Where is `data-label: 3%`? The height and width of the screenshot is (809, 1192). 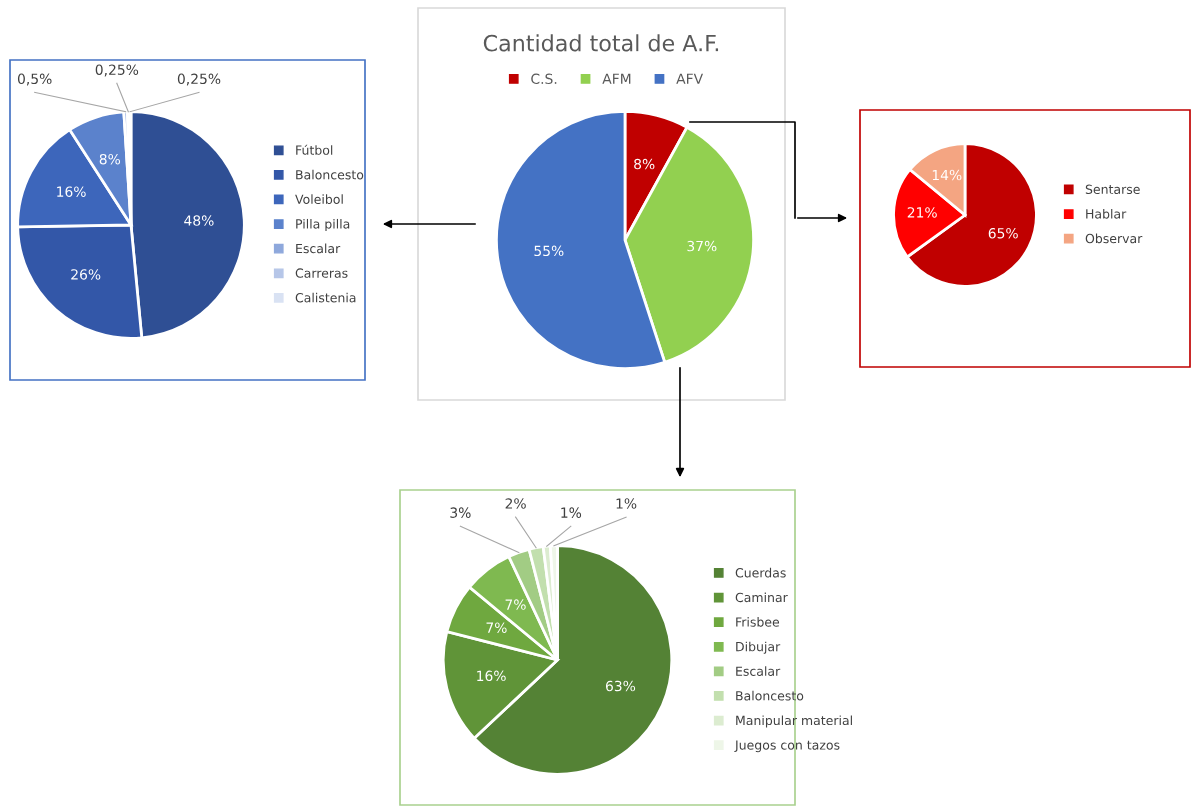 data-label: 3% is located at coordinates (460, 512).